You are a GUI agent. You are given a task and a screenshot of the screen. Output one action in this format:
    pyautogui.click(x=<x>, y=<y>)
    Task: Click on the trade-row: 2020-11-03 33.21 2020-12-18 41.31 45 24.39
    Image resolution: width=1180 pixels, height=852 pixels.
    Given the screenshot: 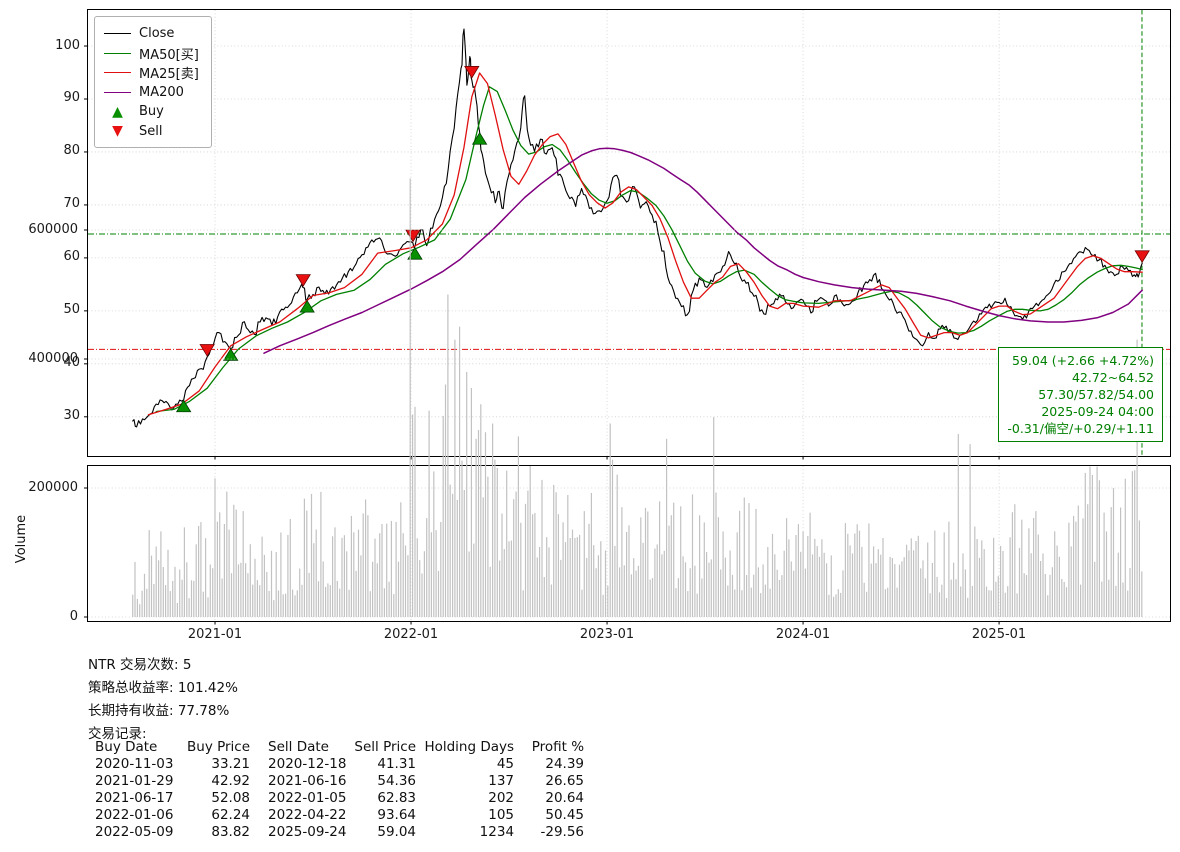 What is the action you would take?
    pyautogui.click(x=339, y=763)
    